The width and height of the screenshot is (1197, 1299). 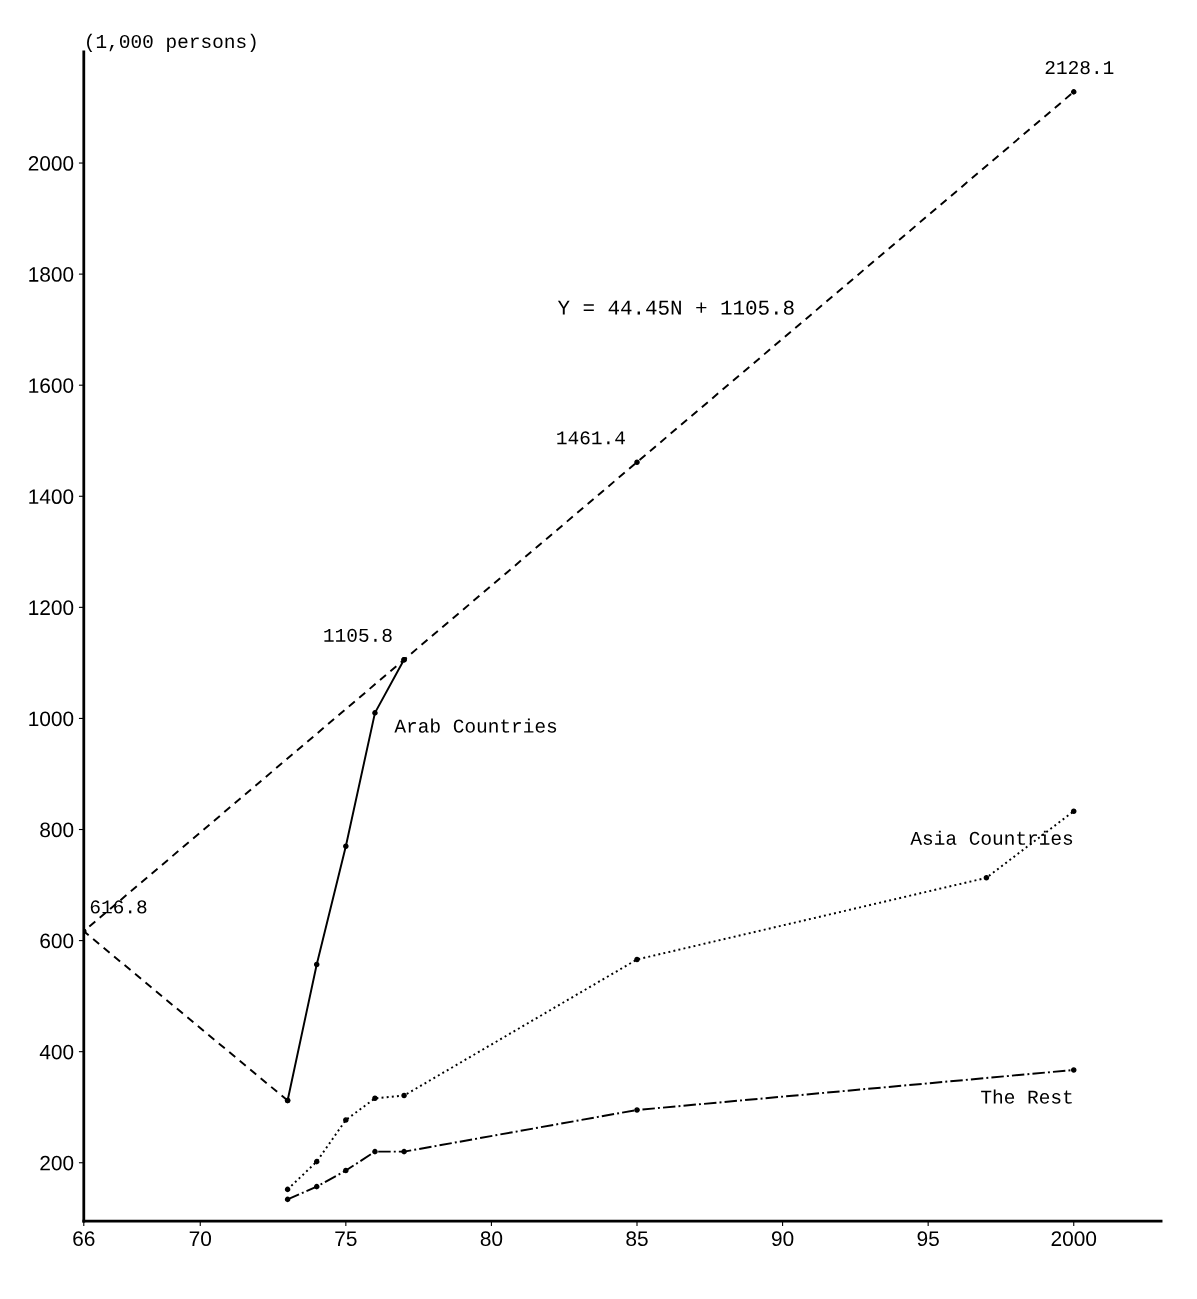 What do you see at coordinates (200, 1239) in the screenshot?
I see `x-tick-label: 70` at bounding box center [200, 1239].